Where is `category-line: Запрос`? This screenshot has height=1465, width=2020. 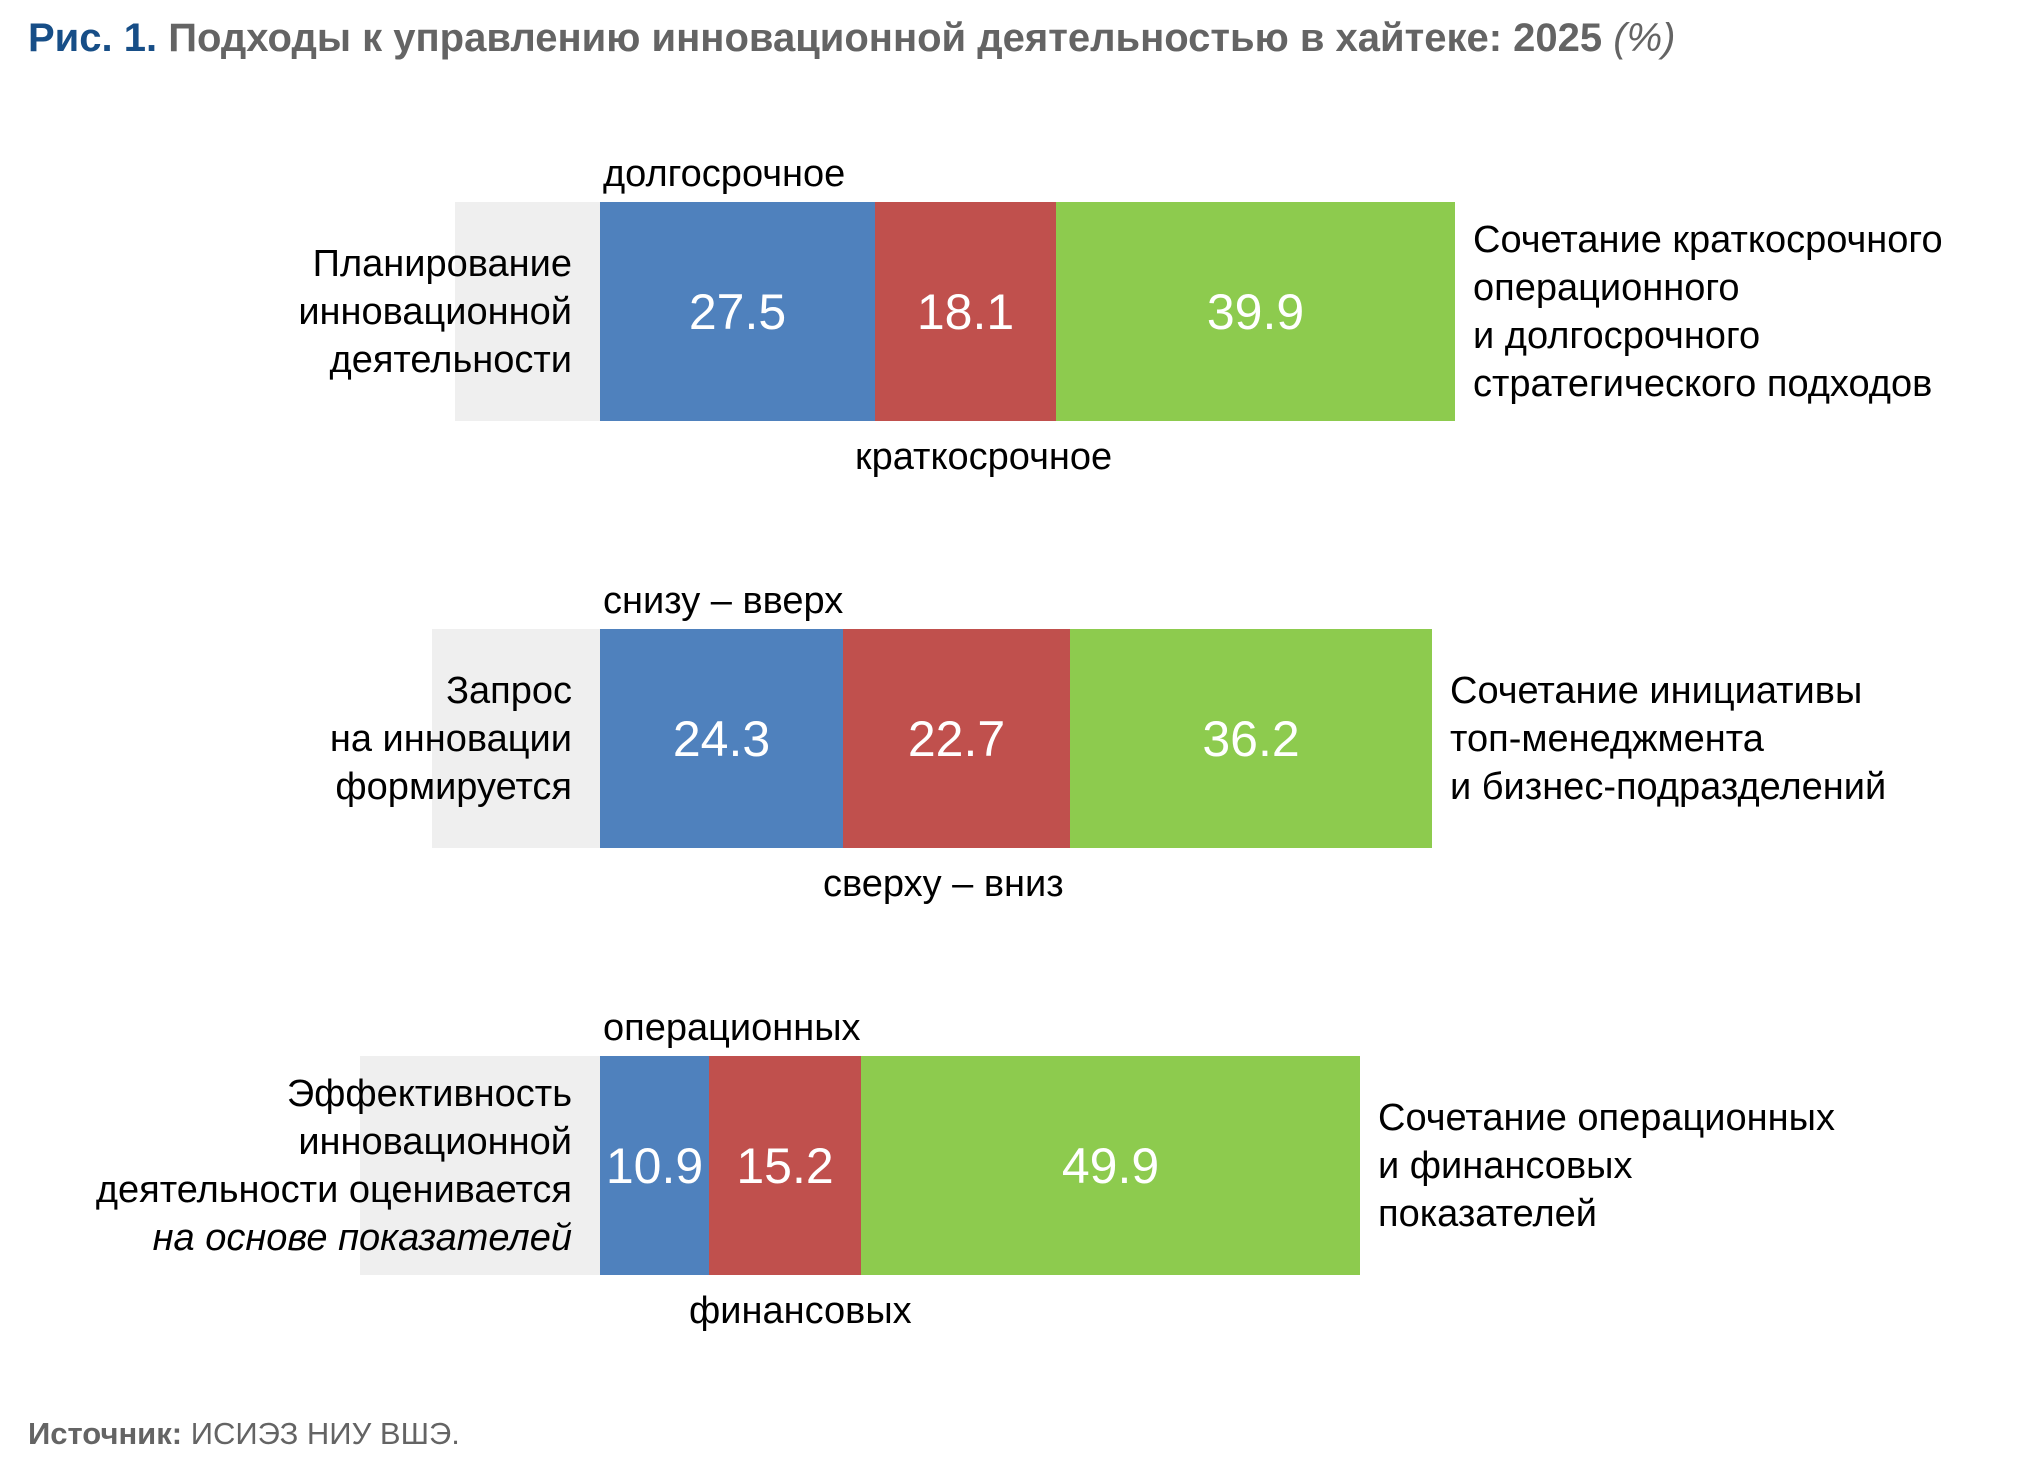 category-line: Запрос is located at coordinates (509, 690).